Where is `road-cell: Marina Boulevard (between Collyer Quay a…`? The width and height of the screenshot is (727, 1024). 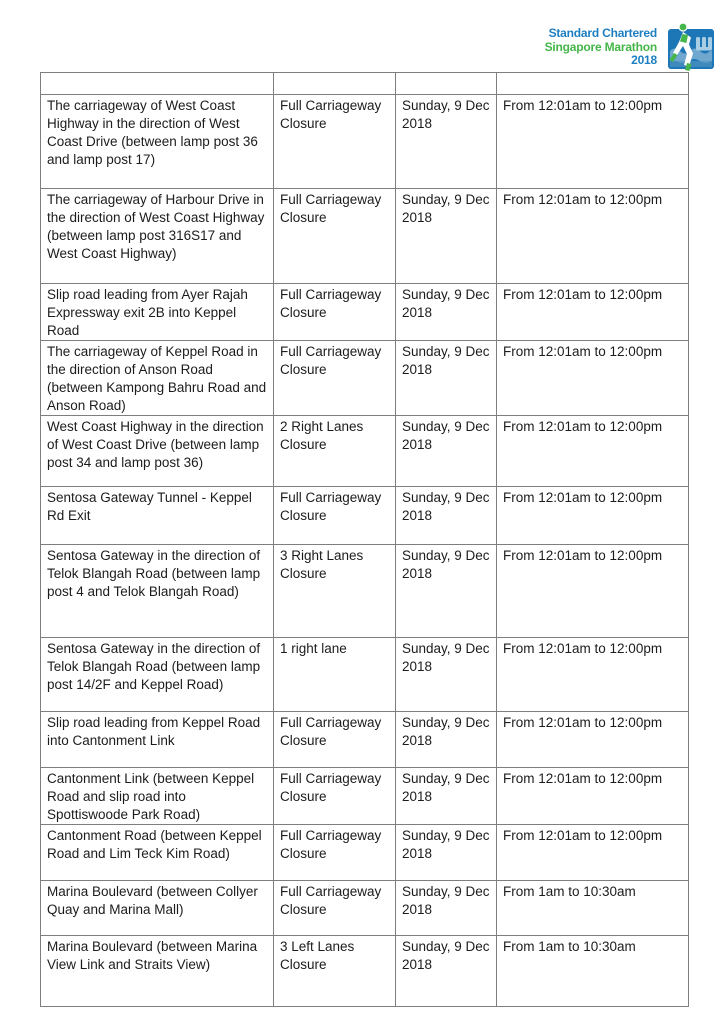 road-cell: Marina Boulevard (between Collyer Quay a… is located at coordinates (157, 908).